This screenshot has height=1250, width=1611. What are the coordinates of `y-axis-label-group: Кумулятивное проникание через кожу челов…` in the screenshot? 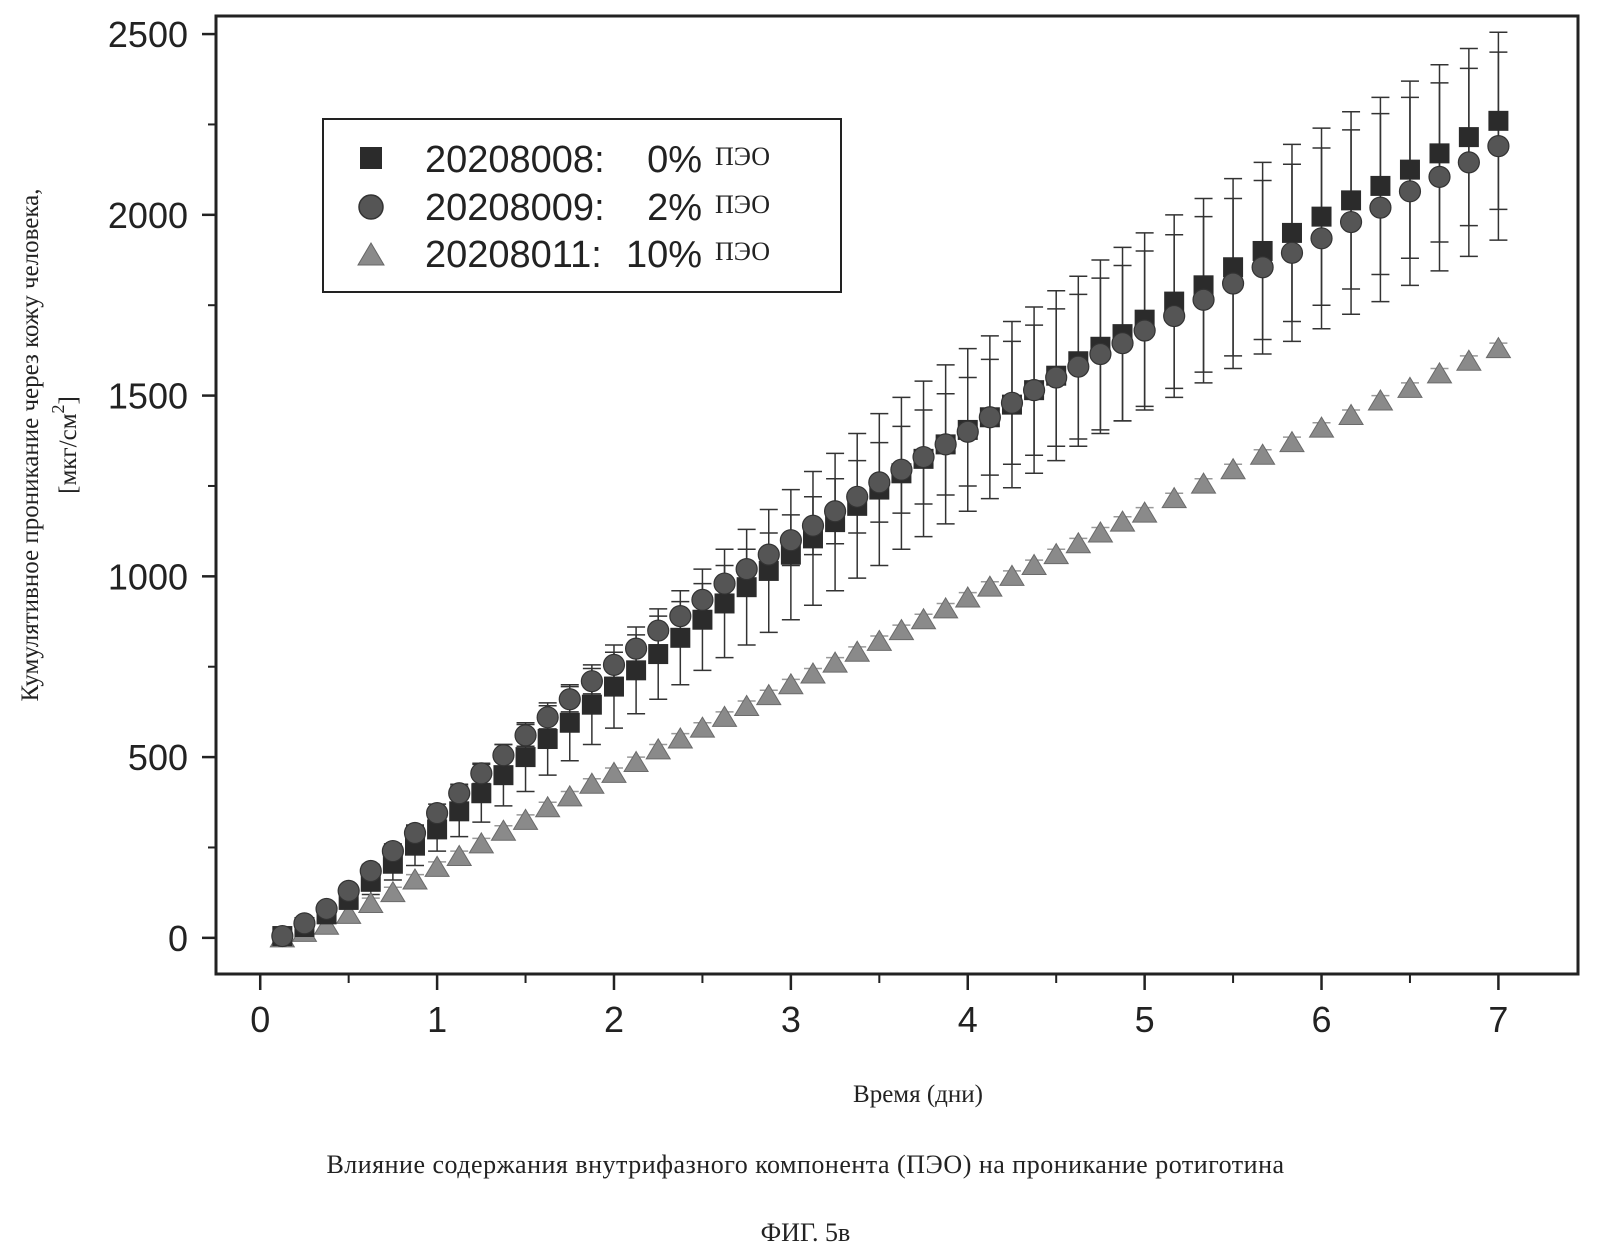 It's located at (30, 445).